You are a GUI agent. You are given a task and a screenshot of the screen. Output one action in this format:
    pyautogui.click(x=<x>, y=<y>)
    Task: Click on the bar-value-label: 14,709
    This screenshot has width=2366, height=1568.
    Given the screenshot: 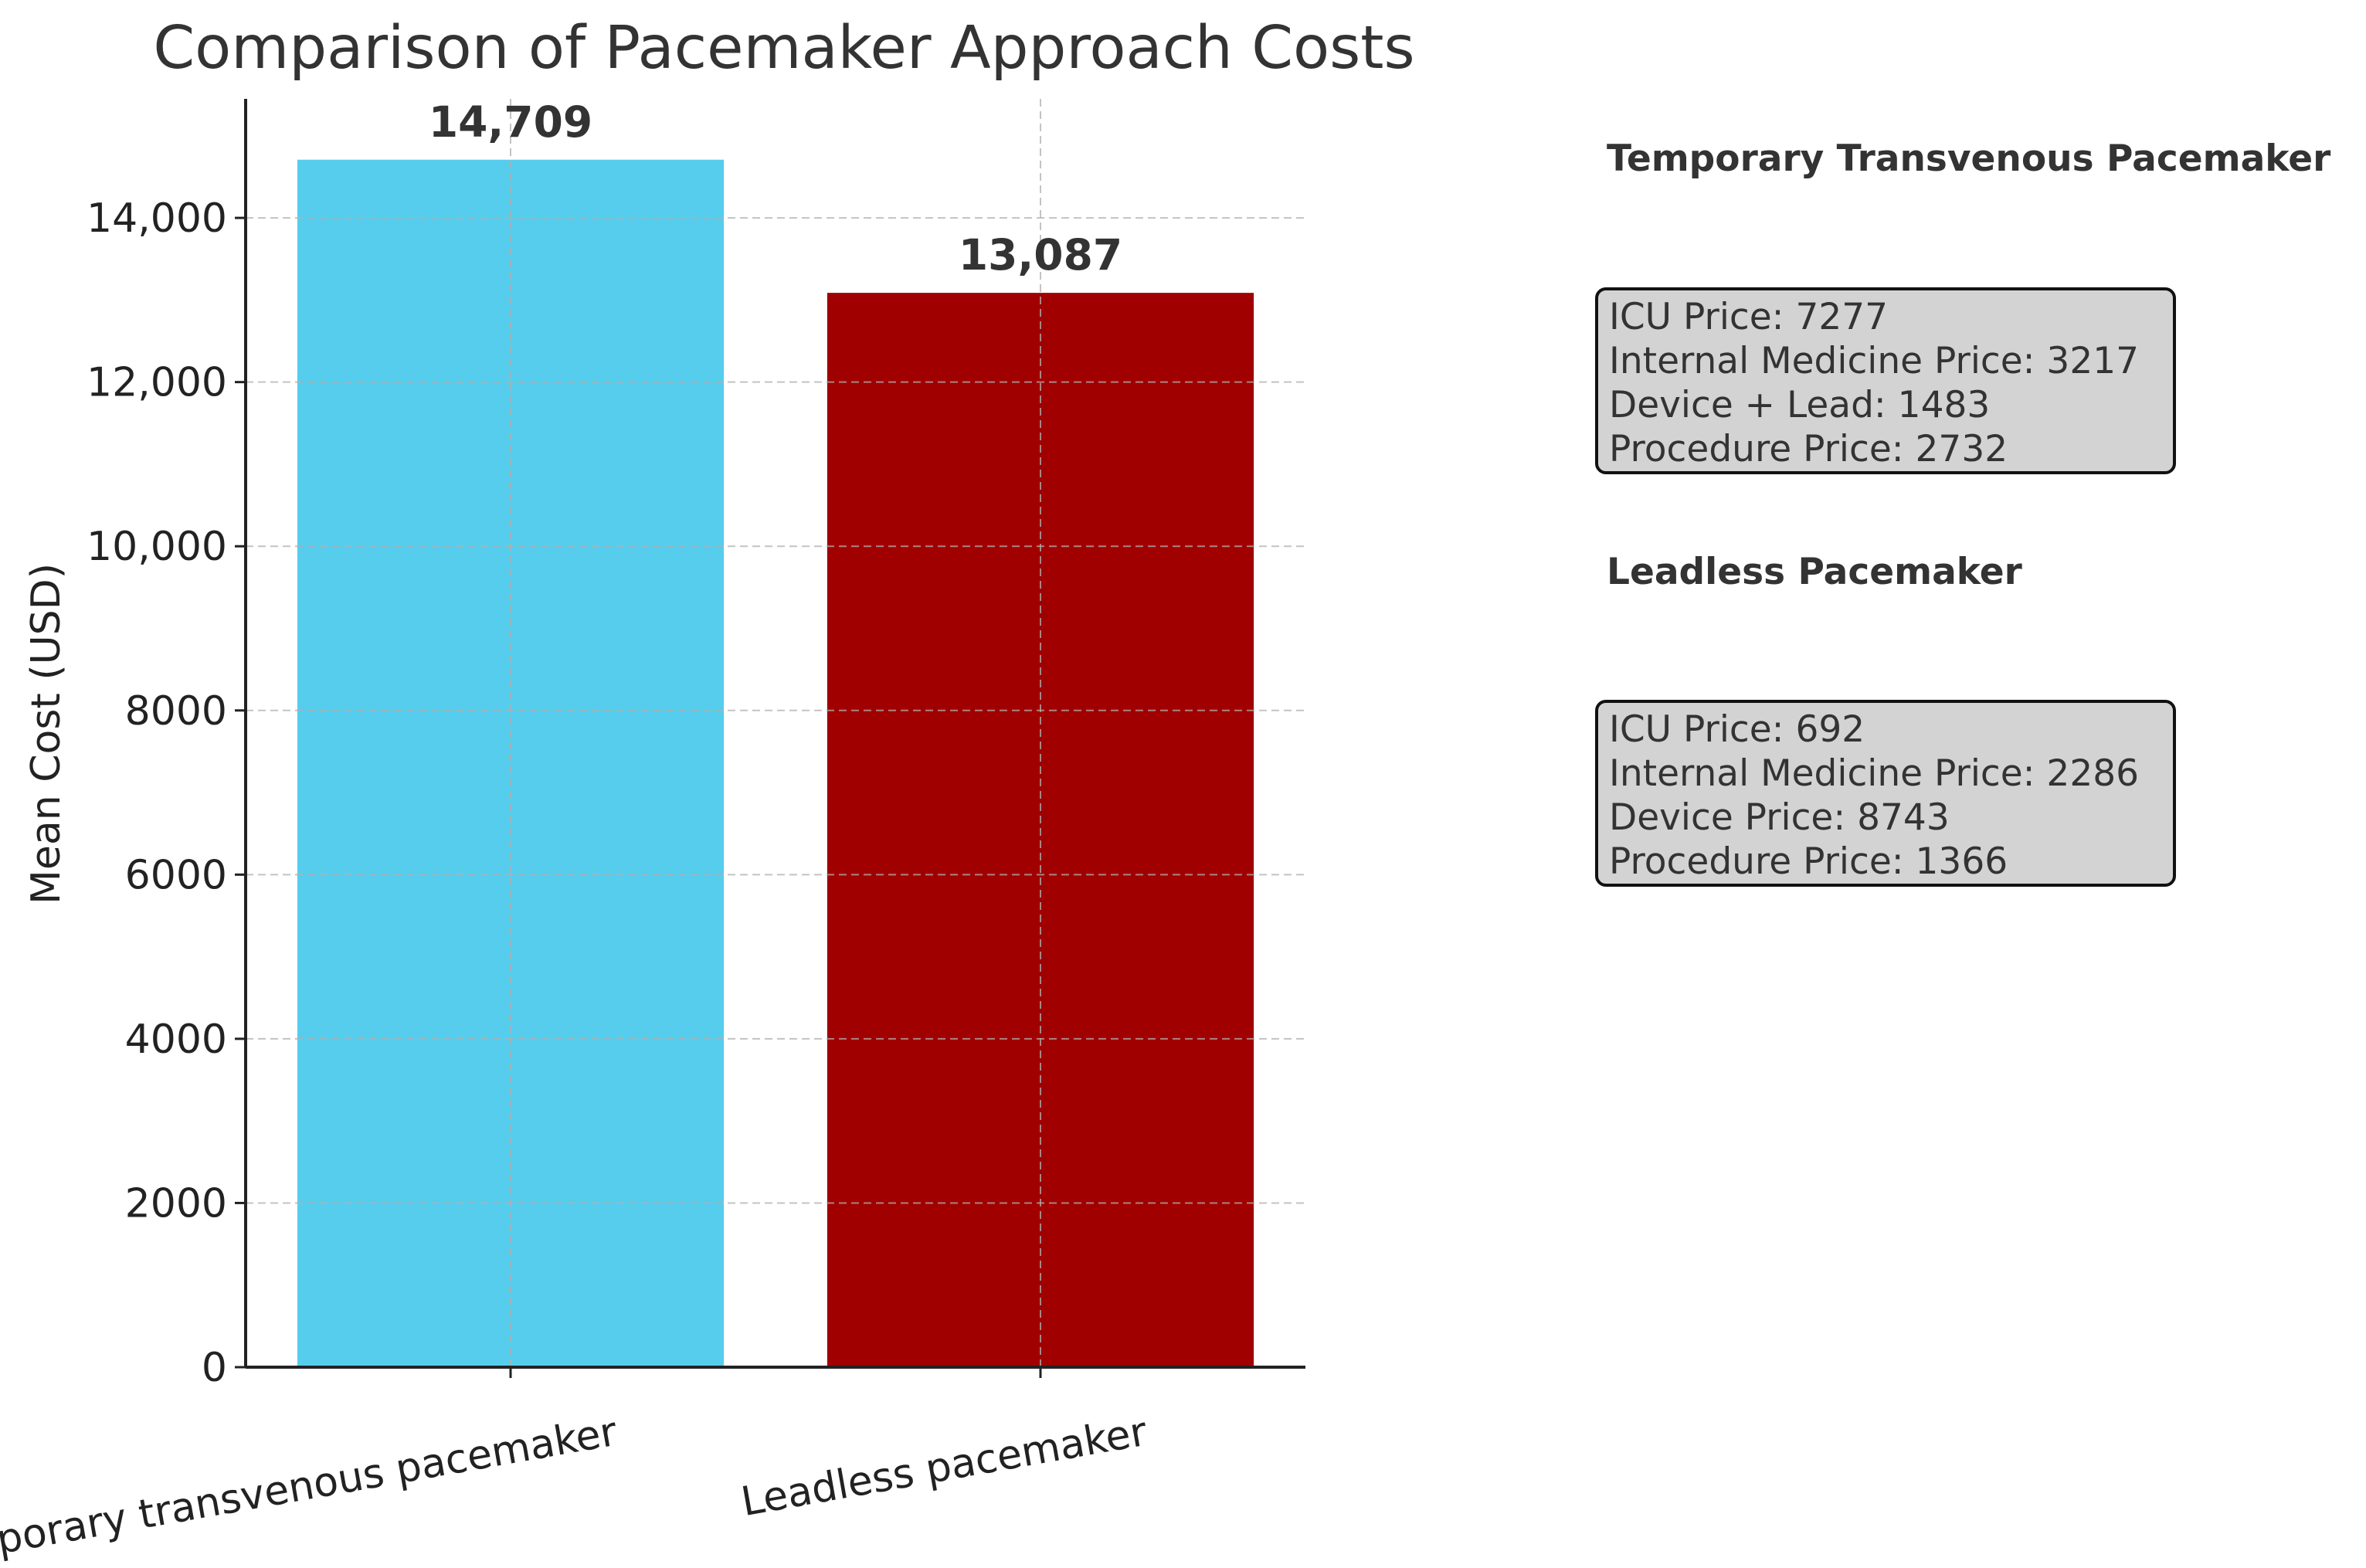 What is the action you would take?
    pyautogui.click(x=510, y=122)
    